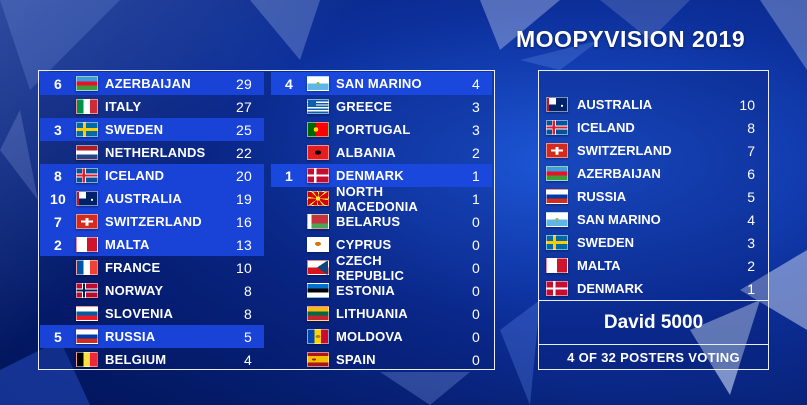 This screenshot has width=807, height=405. What do you see at coordinates (653, 242) in the screenshot?
I see `points-row: SWEDEN 3` at bounding box center [653, 242].